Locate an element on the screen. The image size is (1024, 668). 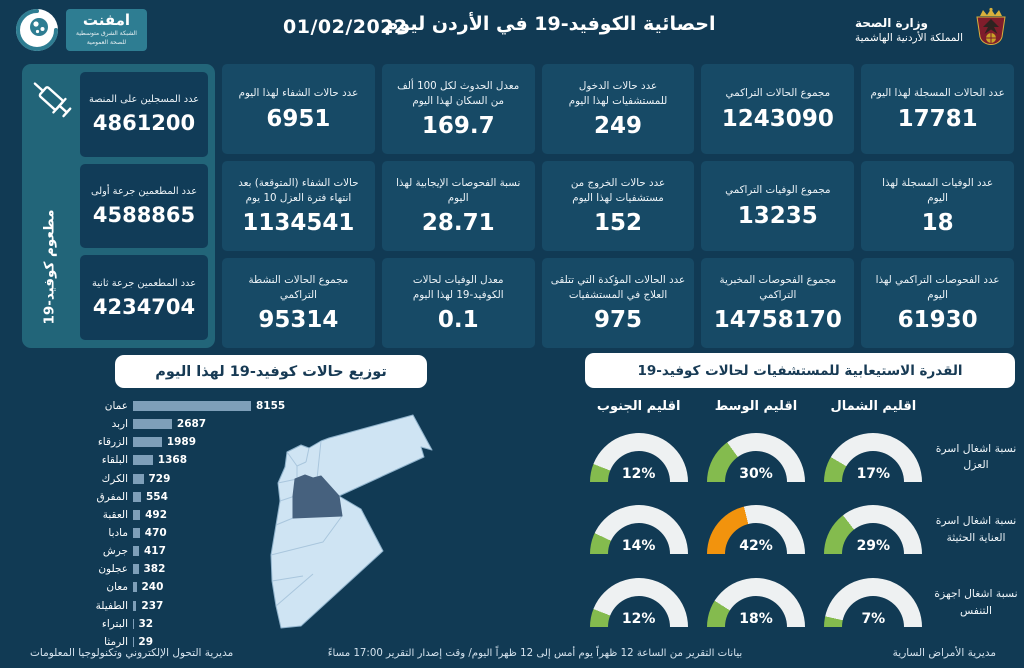
bar-row: البتراء 32 is located at coordinates (178, 624).